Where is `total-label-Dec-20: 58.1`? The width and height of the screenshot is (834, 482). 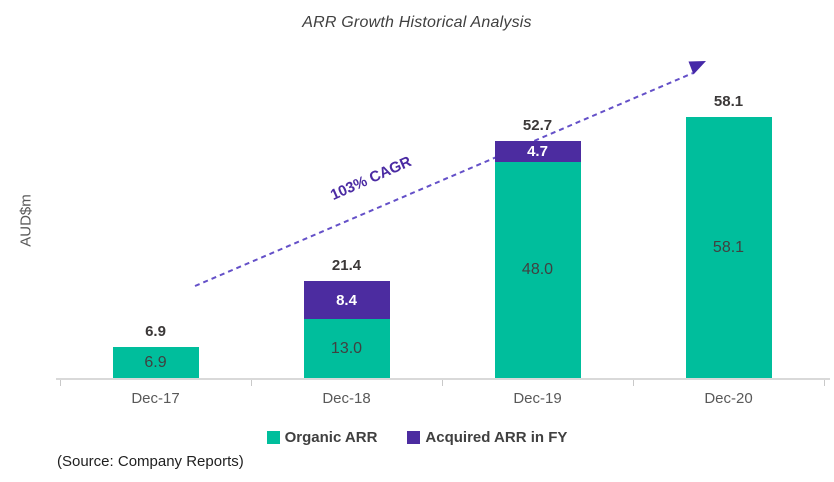
total-label-Dec-20: 58.1 is located at coordinates (728, 101).